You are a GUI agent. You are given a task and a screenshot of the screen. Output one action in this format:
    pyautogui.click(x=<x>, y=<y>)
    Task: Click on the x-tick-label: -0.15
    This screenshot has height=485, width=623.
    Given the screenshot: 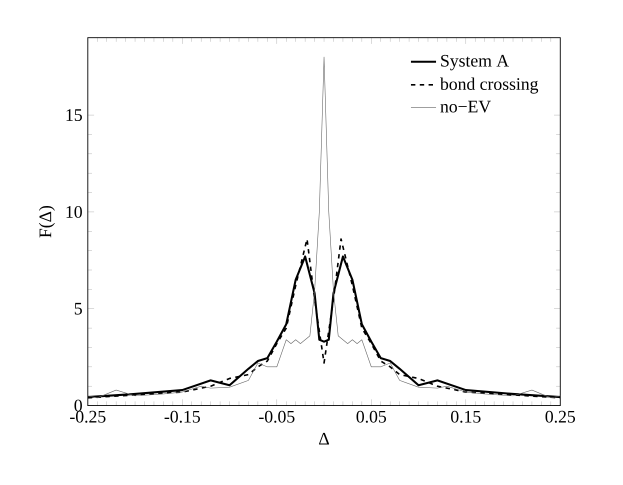 What is the action you would take?
    pyautogui.click(x=182, y=416)
    